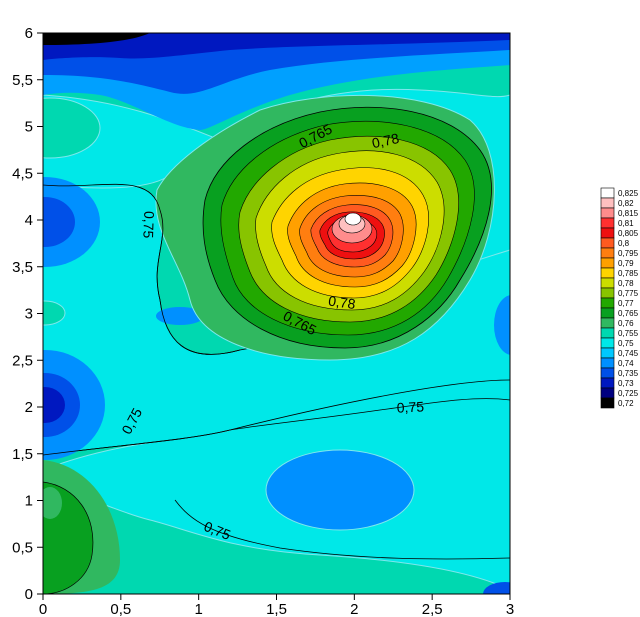  I want to click on legend-label: 0,725, so click(628, 393).